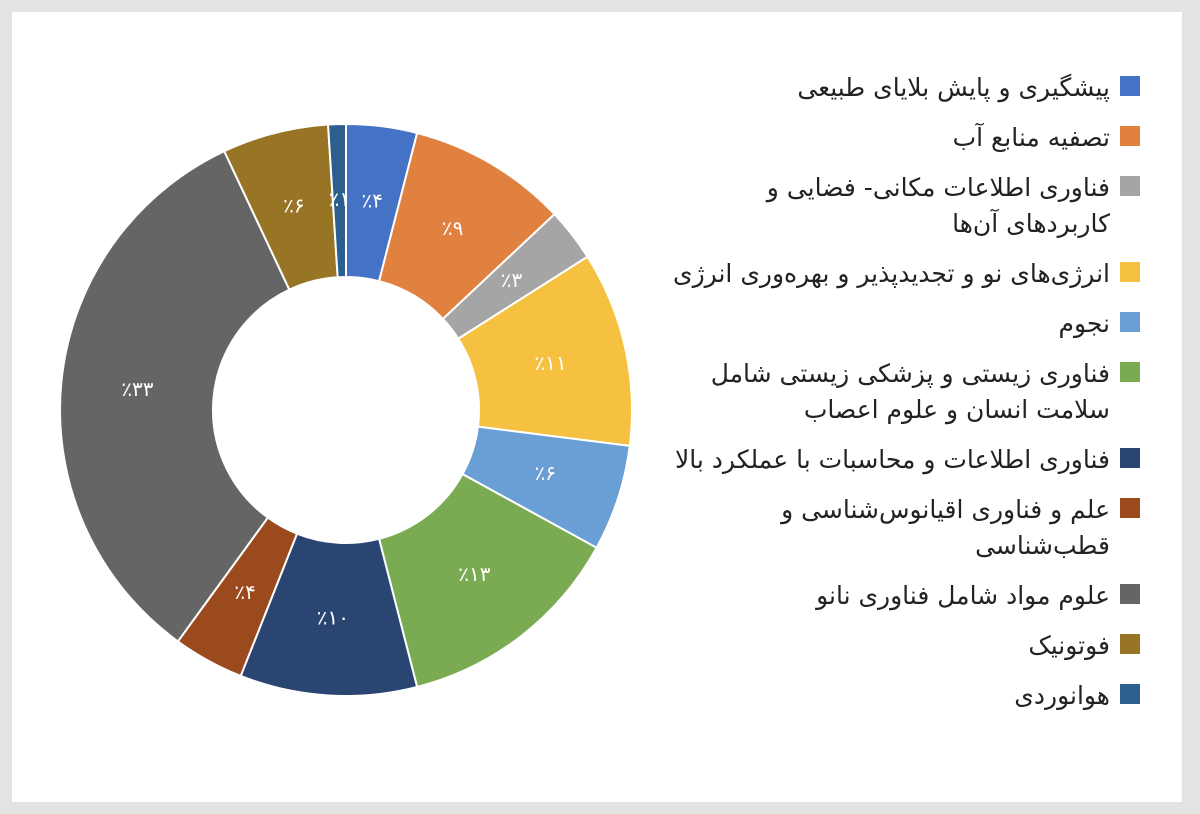  Describe the element at coordinates (1069, 645) in the screenshot. I see `legend-label: فوتونیک` at that location.